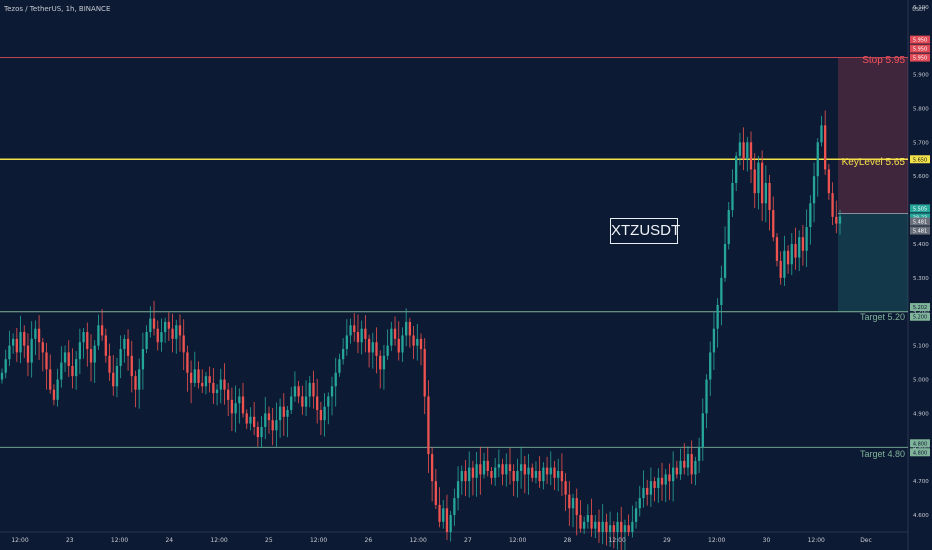 This screenshot has height=550, width=932. I want to click on y-tick-label: 4.900, so click(921, 414).